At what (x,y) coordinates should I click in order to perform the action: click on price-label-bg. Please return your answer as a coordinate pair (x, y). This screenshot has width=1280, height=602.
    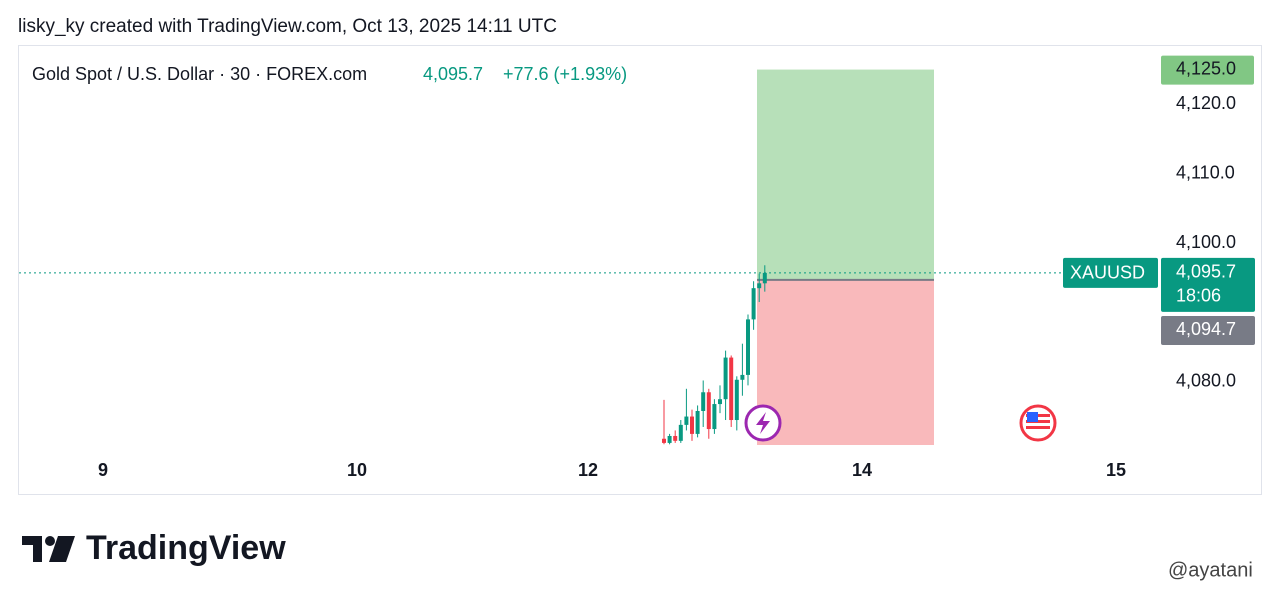
    Looking at the image, I should click on (1208, 284).